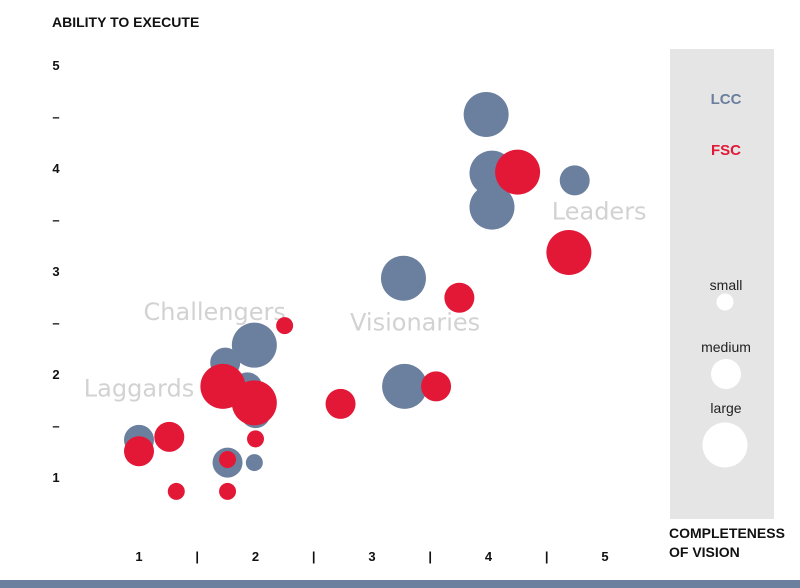 This screenshot has height=588, width=800. I want to click on y-tick-label: 4, so click(56, 168).